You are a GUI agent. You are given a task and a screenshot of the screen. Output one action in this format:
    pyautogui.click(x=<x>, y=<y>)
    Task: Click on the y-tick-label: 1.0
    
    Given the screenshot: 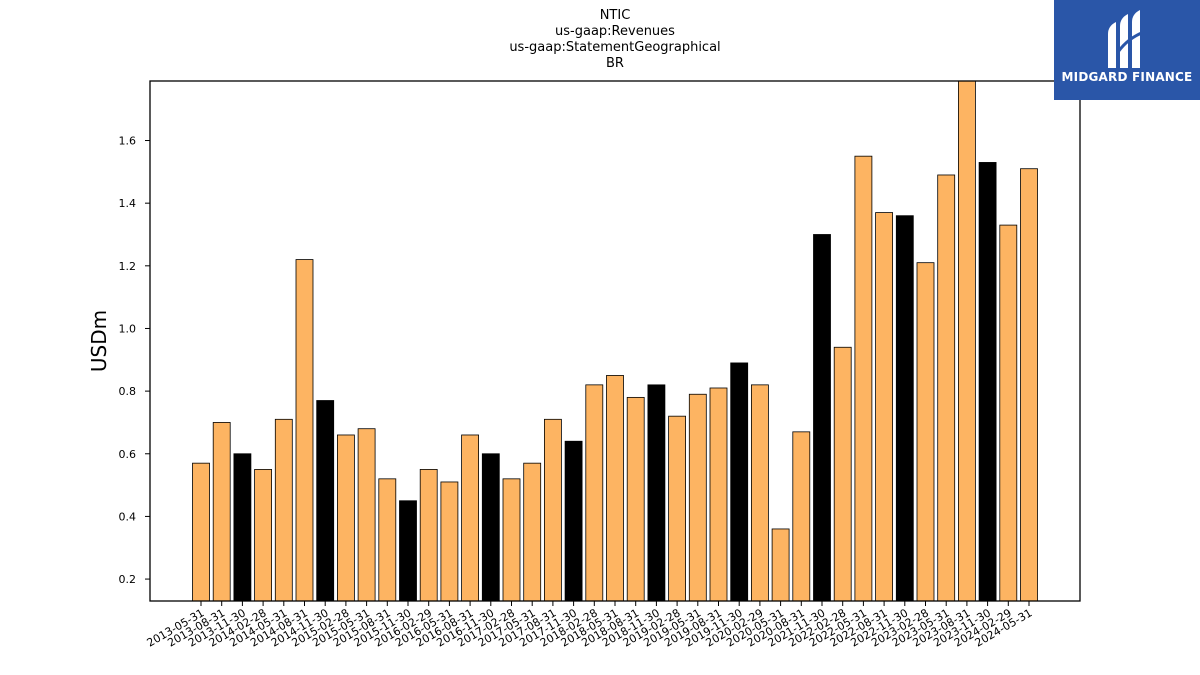 What is the action you would take?
    pyautogui.click(x=128, y=328)
    